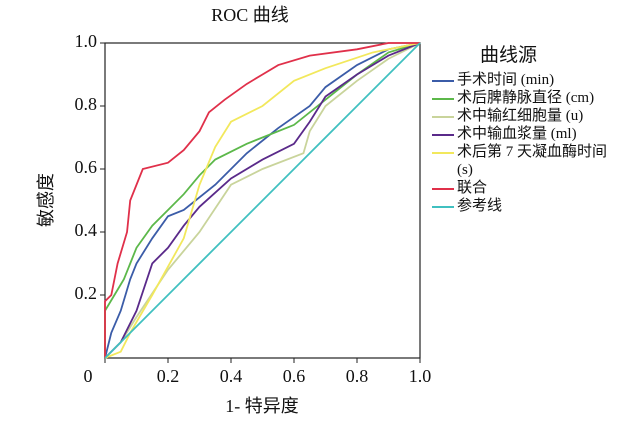 This screenshot has width=636, height=433. I want to click on legend-item: 联合, so click(527, 188).